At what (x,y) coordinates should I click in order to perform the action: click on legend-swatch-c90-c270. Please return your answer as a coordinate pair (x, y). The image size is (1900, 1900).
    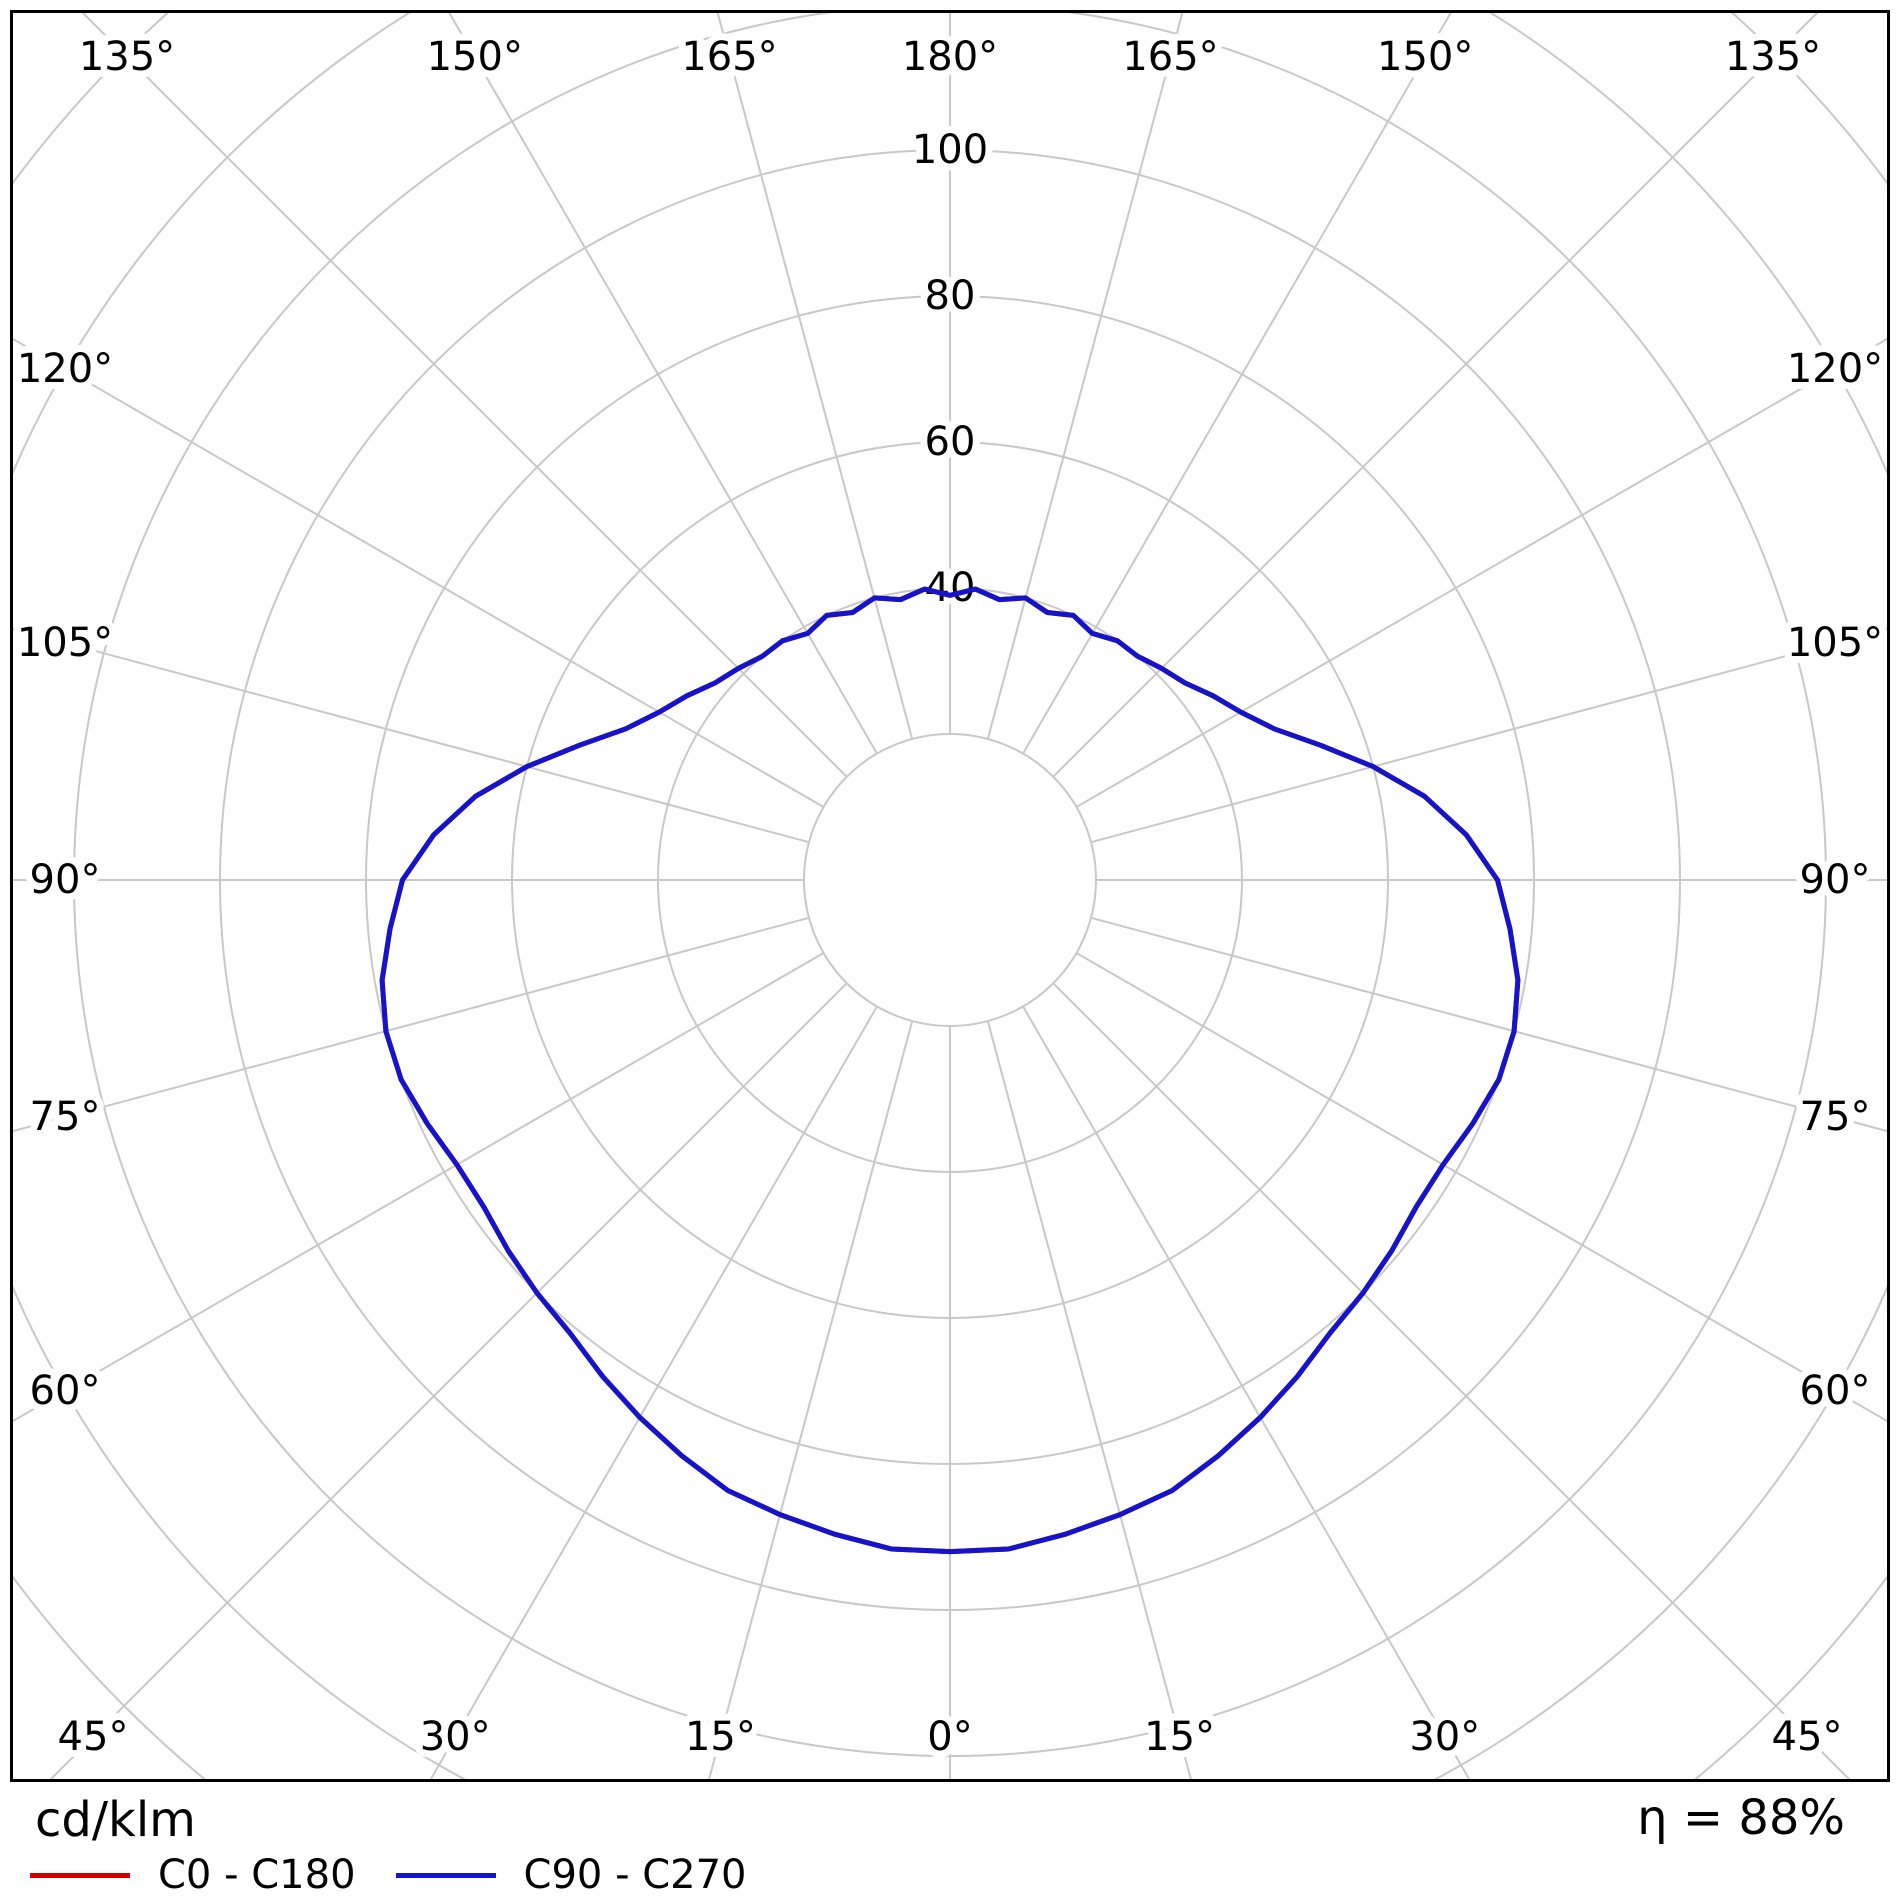
    Looking at the image, I should click on (445, 1875).